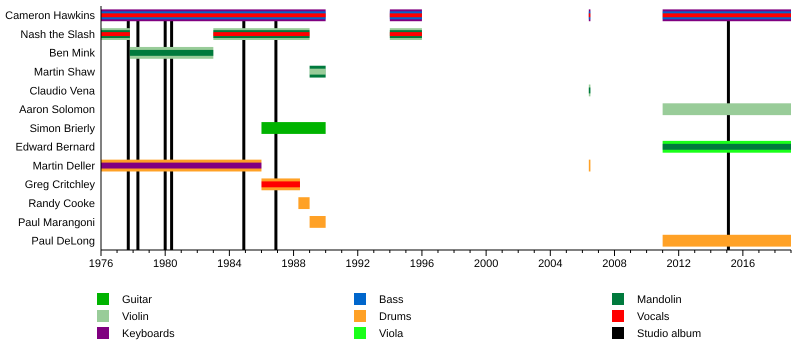 This screenshot has height=350, width=800. Describe the element at coordinates (72, 54) in the screenshot. I see `y-tick-label: Ben Mink` at that location.